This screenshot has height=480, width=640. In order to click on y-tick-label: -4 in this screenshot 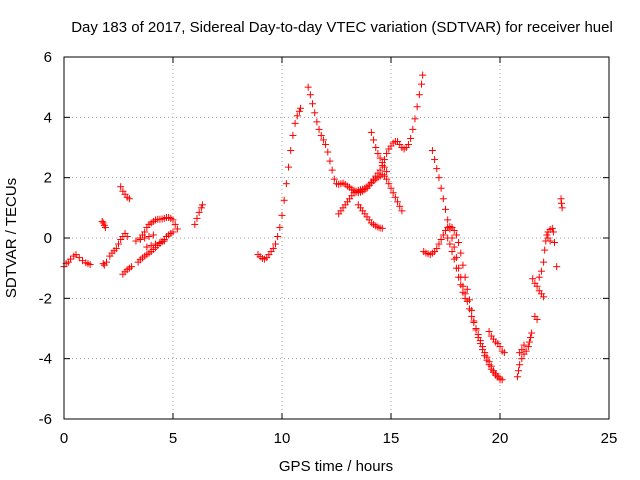, I will do `click(45, 359)`.